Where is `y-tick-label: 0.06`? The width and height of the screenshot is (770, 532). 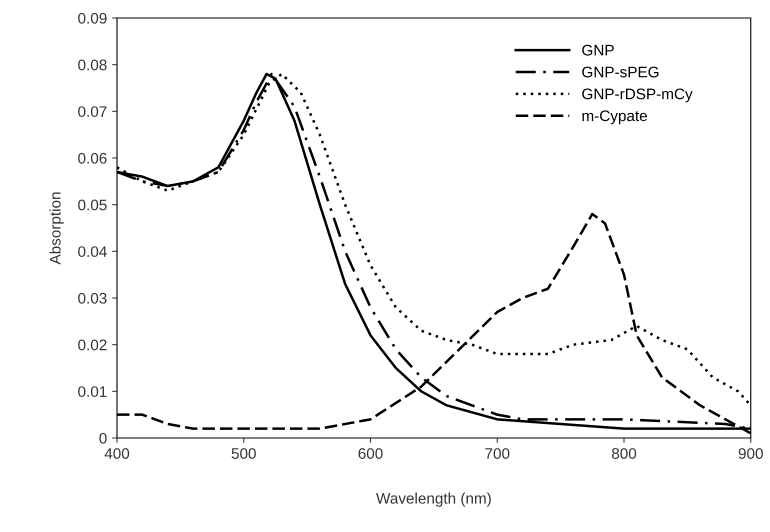 y-tick-label: 0.06 is located at coordinates (92, 158).